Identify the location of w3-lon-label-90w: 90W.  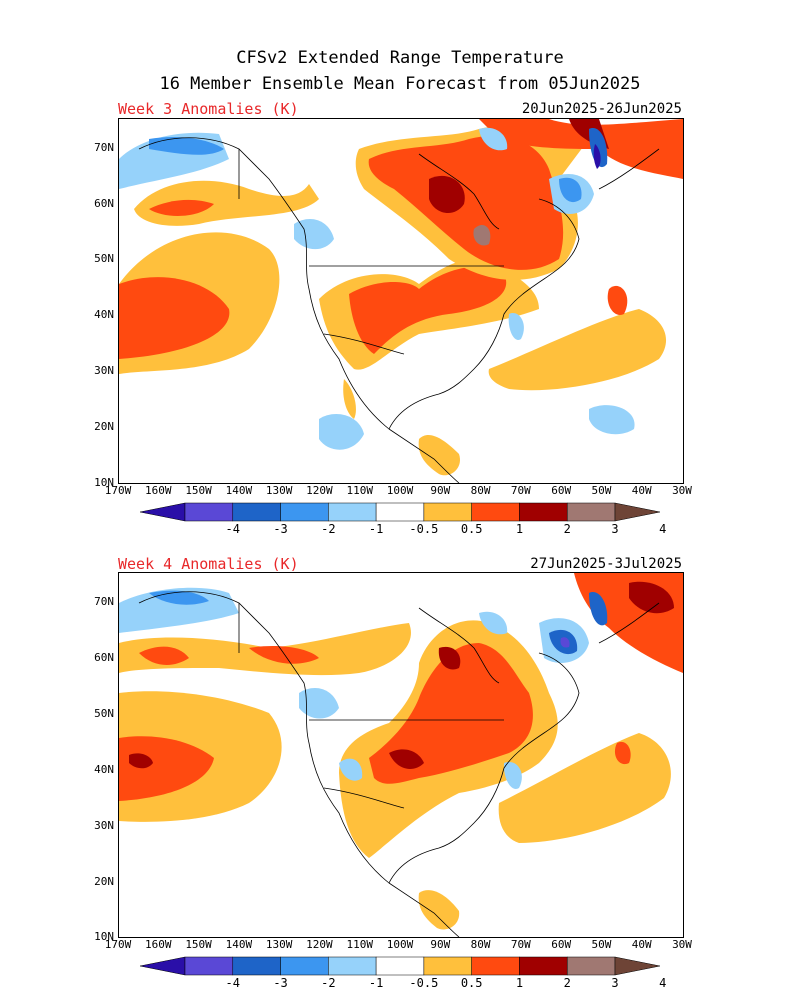
(440, 490).